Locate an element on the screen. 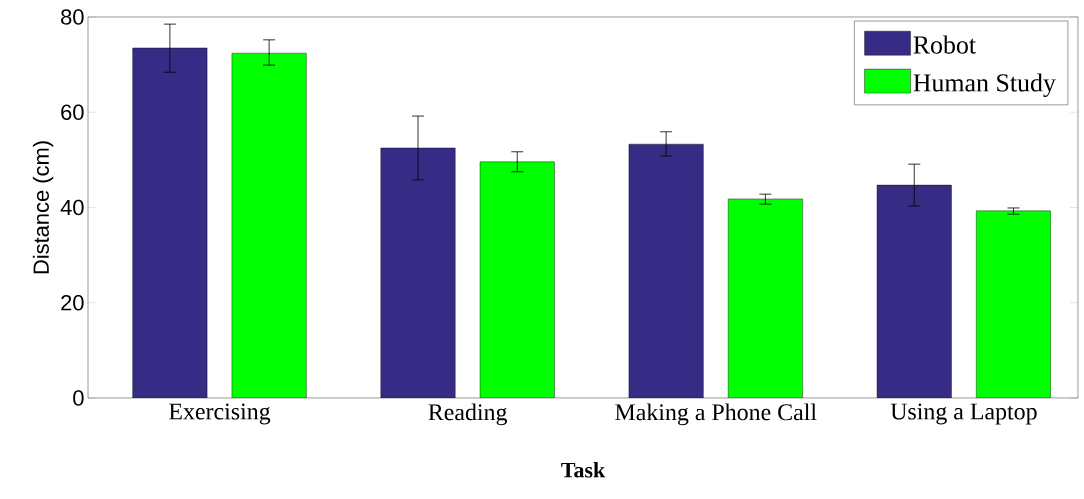 This screenshot has width=1084, height=499. legend-label: Robot is located at coordinates (944, 44).